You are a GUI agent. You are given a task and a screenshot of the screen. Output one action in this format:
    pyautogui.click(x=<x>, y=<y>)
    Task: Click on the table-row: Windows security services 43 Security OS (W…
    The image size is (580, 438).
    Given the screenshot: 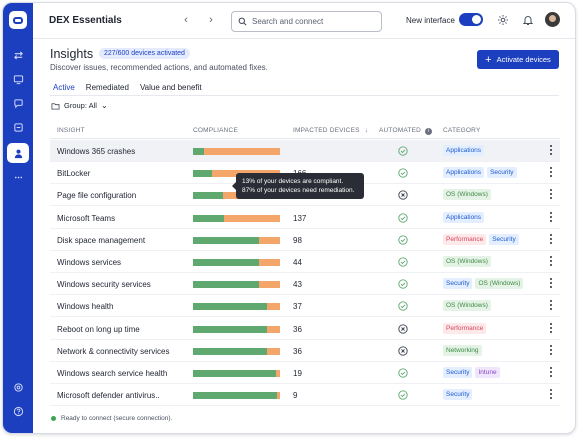 What is the action you would take?
    pyautogui.click(x=305, y=284)
    